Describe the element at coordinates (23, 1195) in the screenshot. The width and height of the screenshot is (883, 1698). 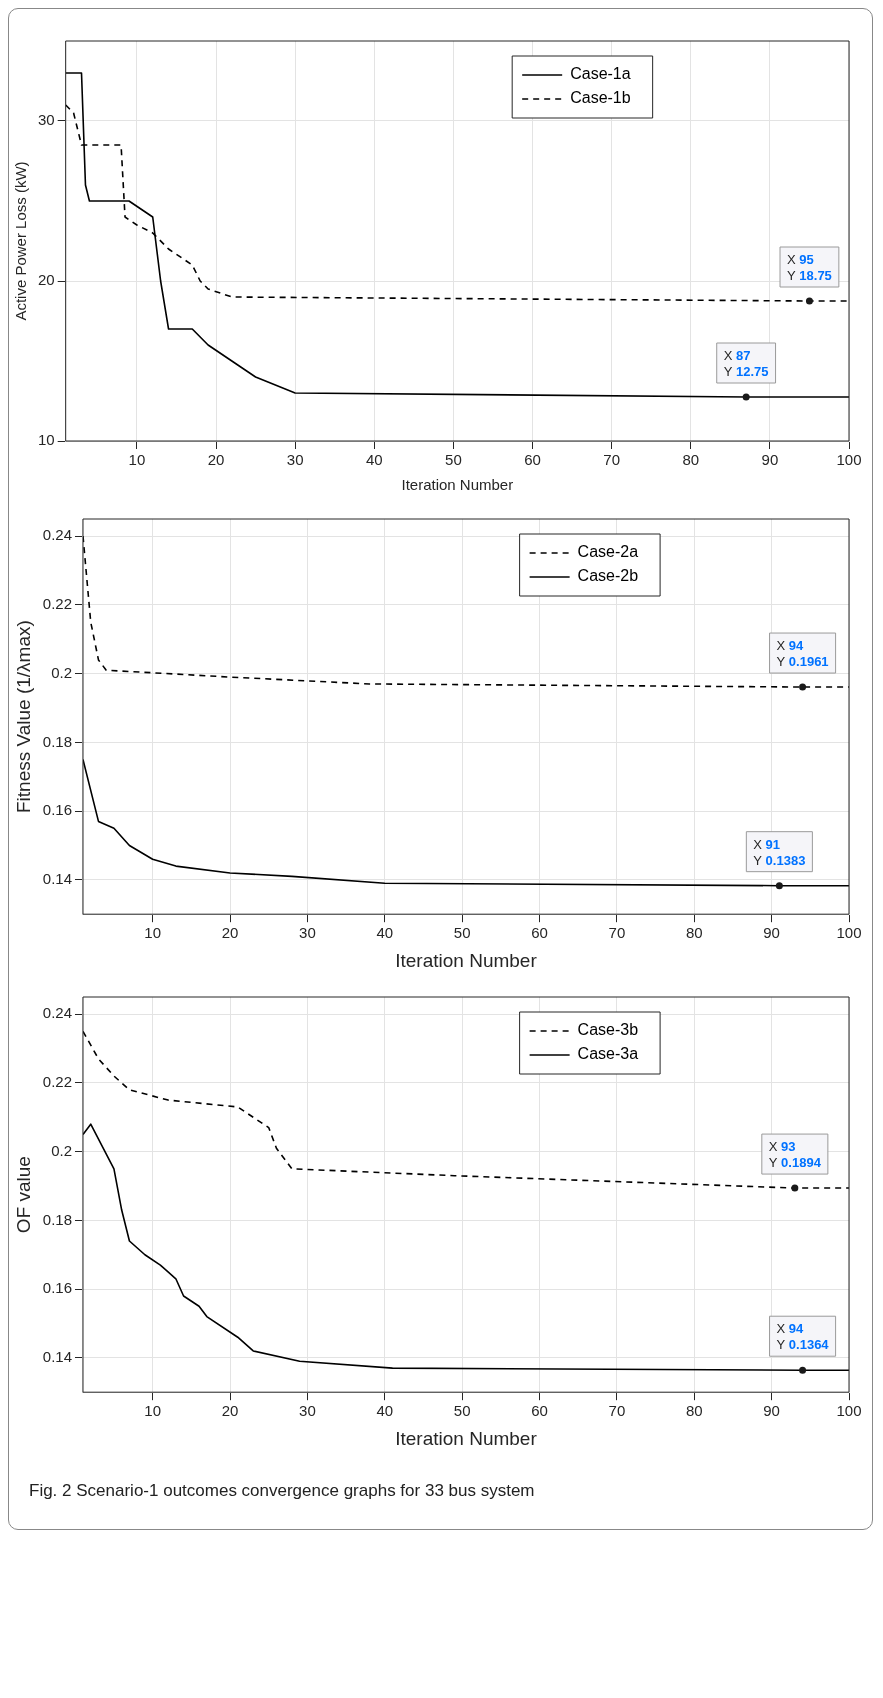
I see `y-axis-title: OF value` at that location.